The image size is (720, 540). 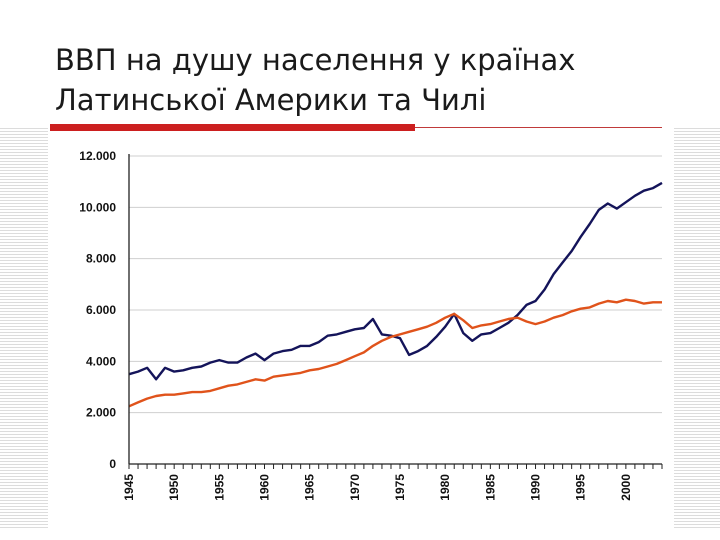 What do you see at coordinates (538, 127) in the screenshot?
I see `title-underline-rule` at bounding box center [538, 127].